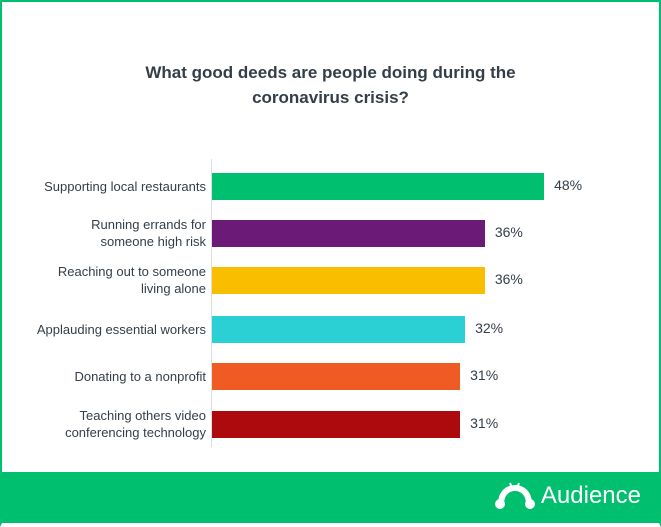  I want to click on category-label-line: Teaching others video, so click(142, 415).